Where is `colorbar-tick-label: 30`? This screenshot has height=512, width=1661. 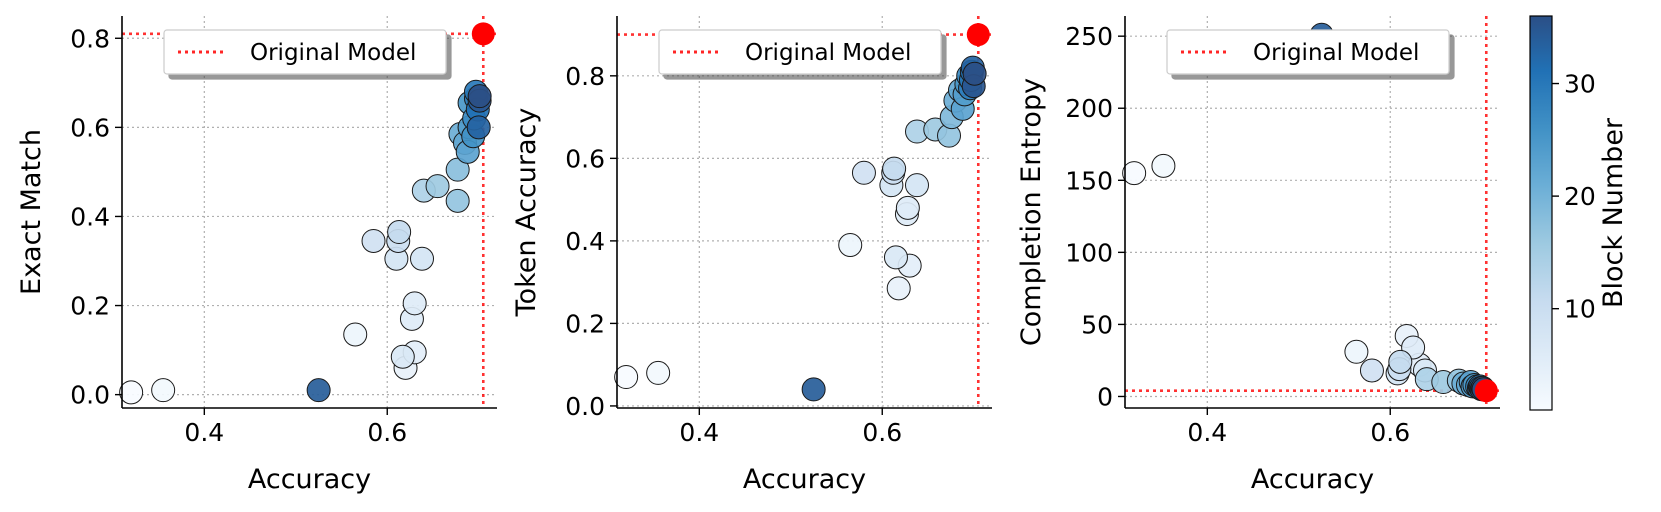
colorbar-tick-label: 30 is located at coordinates (1580, 84).